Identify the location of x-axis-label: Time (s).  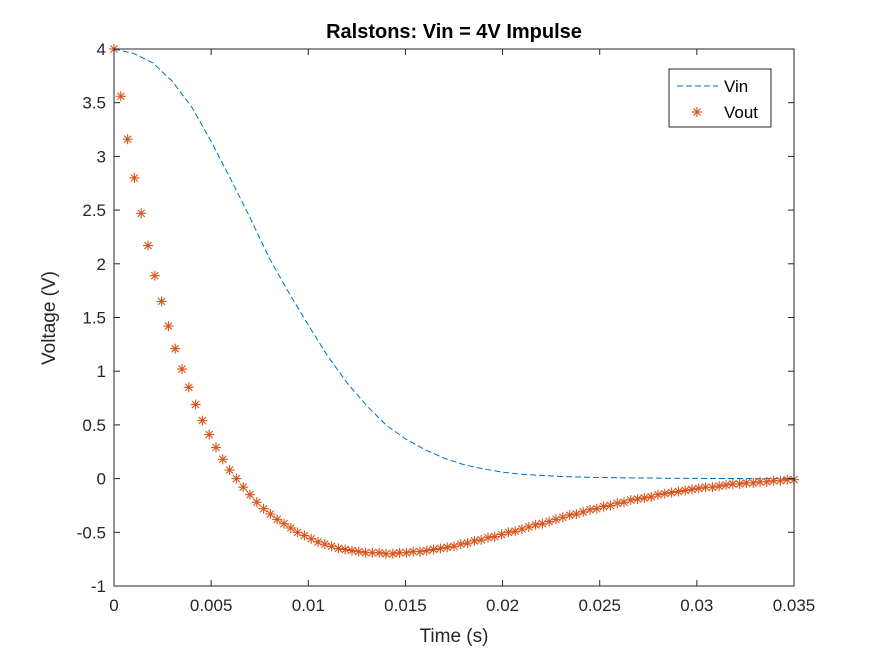
(454, 636).